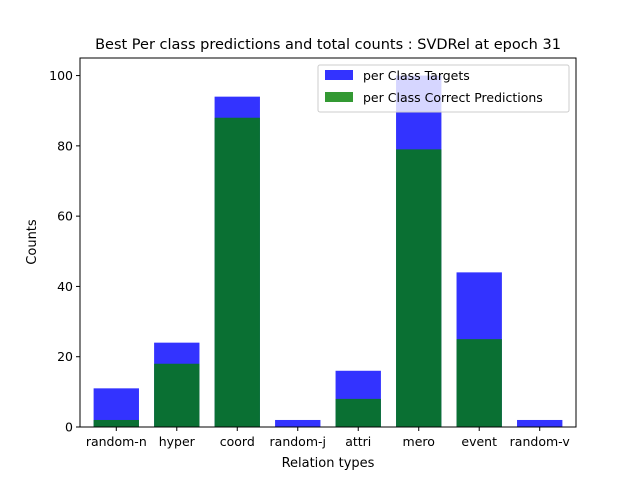 The height and width of the screenshot is (484, 640). Describe the element at coordinates (540, 423) in the screenshot. I see `bar-target-random-v` at that location.